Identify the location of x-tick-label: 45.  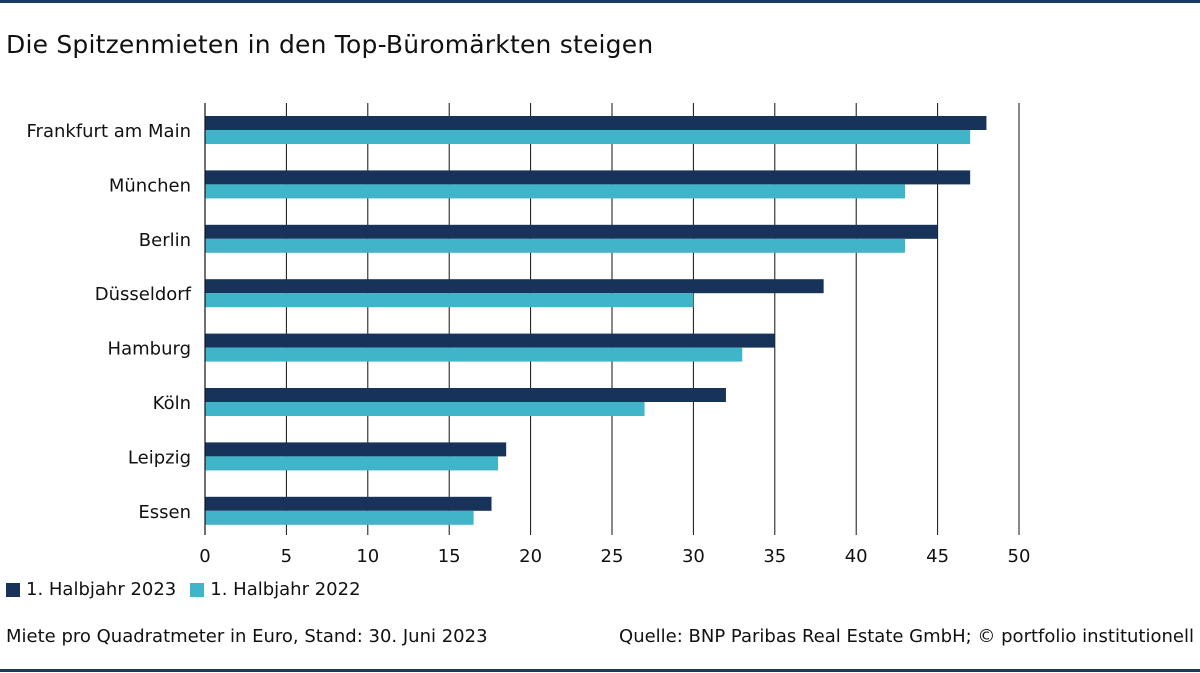
(937, 556).